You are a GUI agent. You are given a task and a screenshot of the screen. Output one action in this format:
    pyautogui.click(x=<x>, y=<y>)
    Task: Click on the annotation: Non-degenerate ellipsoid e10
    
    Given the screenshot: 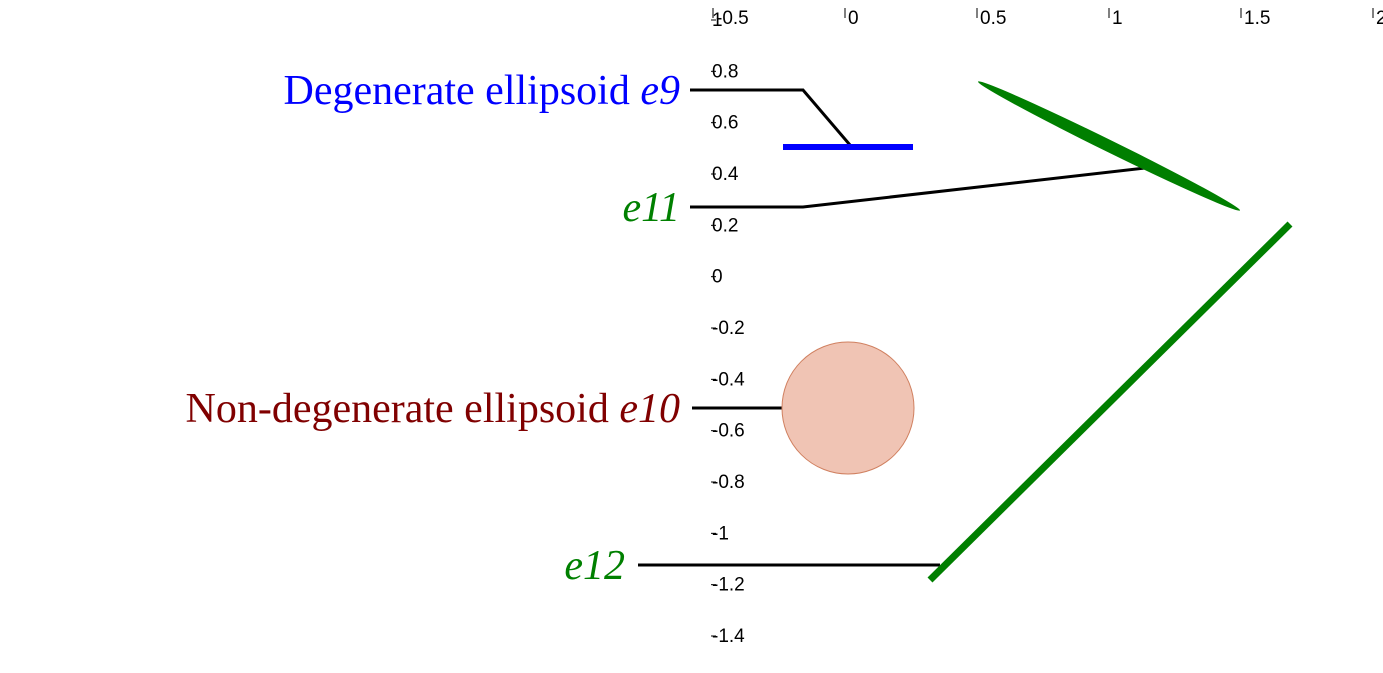 What is the action you would take?
    pyautogui.click(x=433, y=409)
    